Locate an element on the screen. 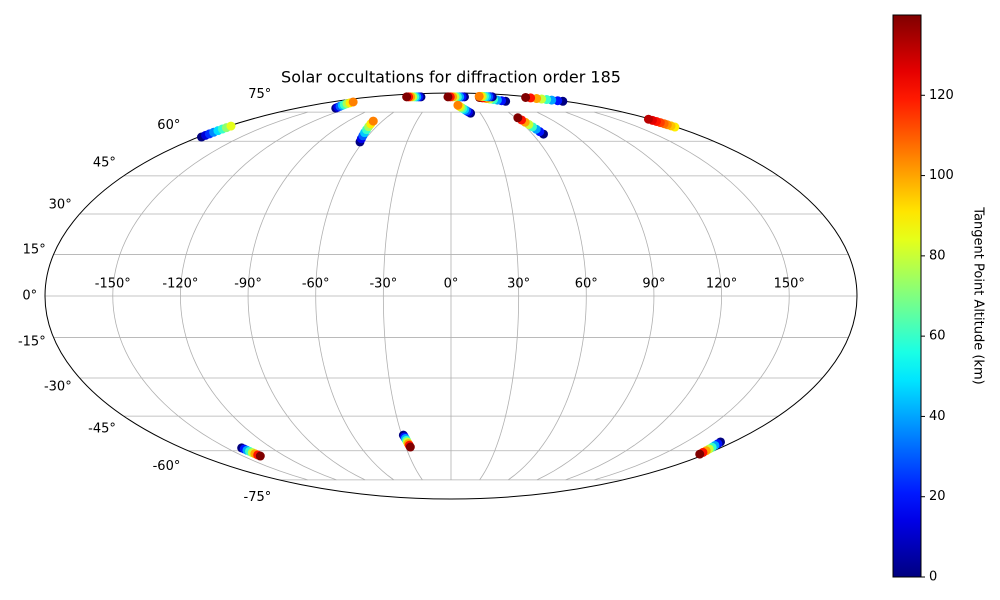 This screenshot has width=1000, height=600. colorbar-label: Tangent Point Altitude (km) is located at coordinates (978, 295).